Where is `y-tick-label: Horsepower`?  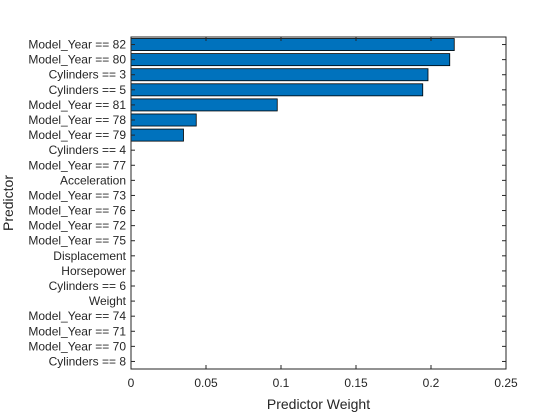 y-tick-label: Horsepower is located at coordinates (93, 271).